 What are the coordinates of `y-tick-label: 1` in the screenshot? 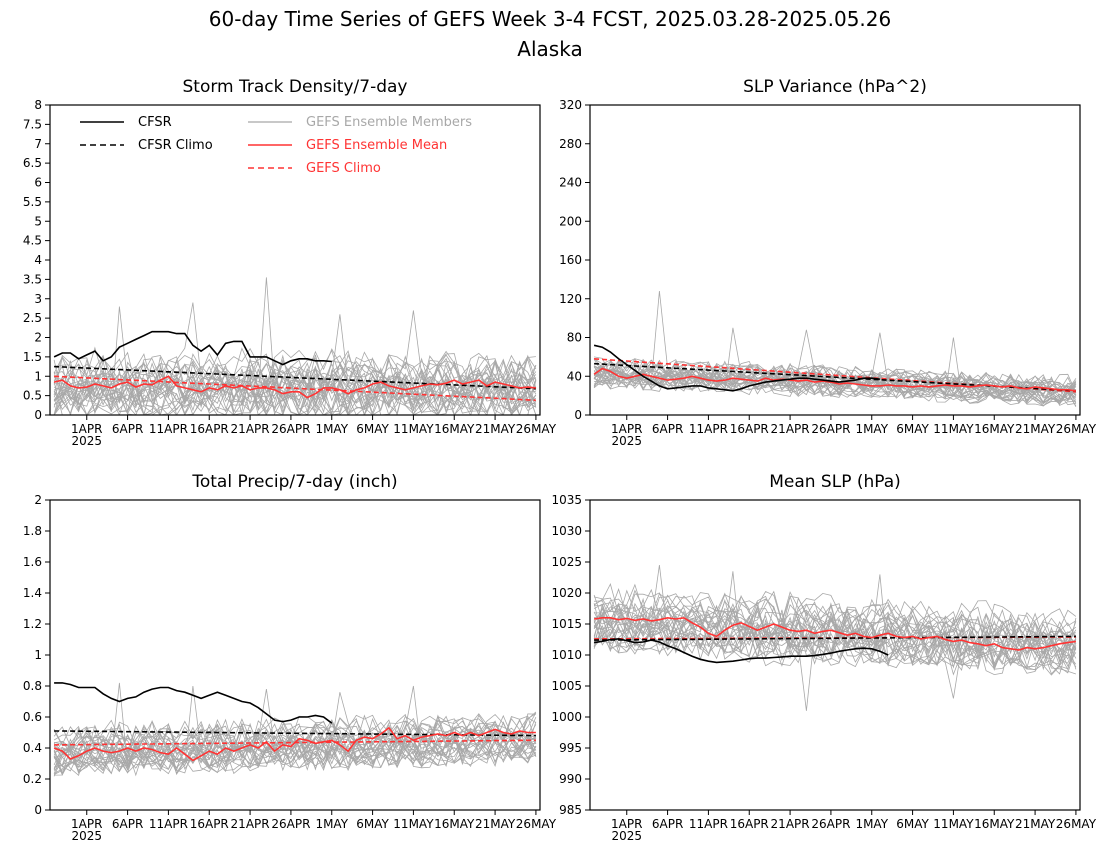 It's located at (38, 655).